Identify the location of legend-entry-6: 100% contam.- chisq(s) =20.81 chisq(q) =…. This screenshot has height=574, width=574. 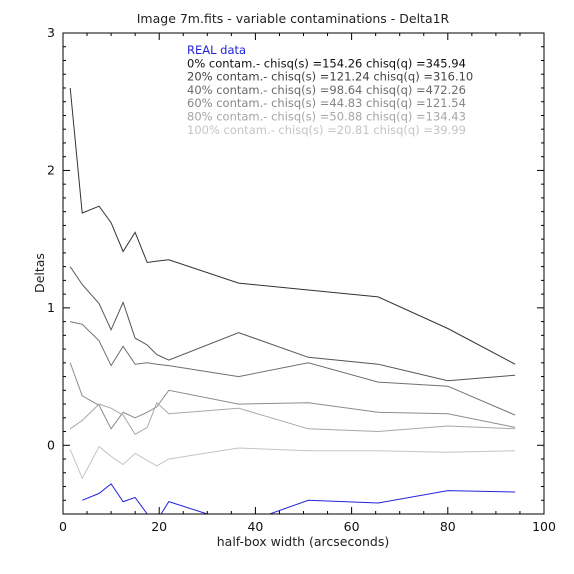
(326, 130).